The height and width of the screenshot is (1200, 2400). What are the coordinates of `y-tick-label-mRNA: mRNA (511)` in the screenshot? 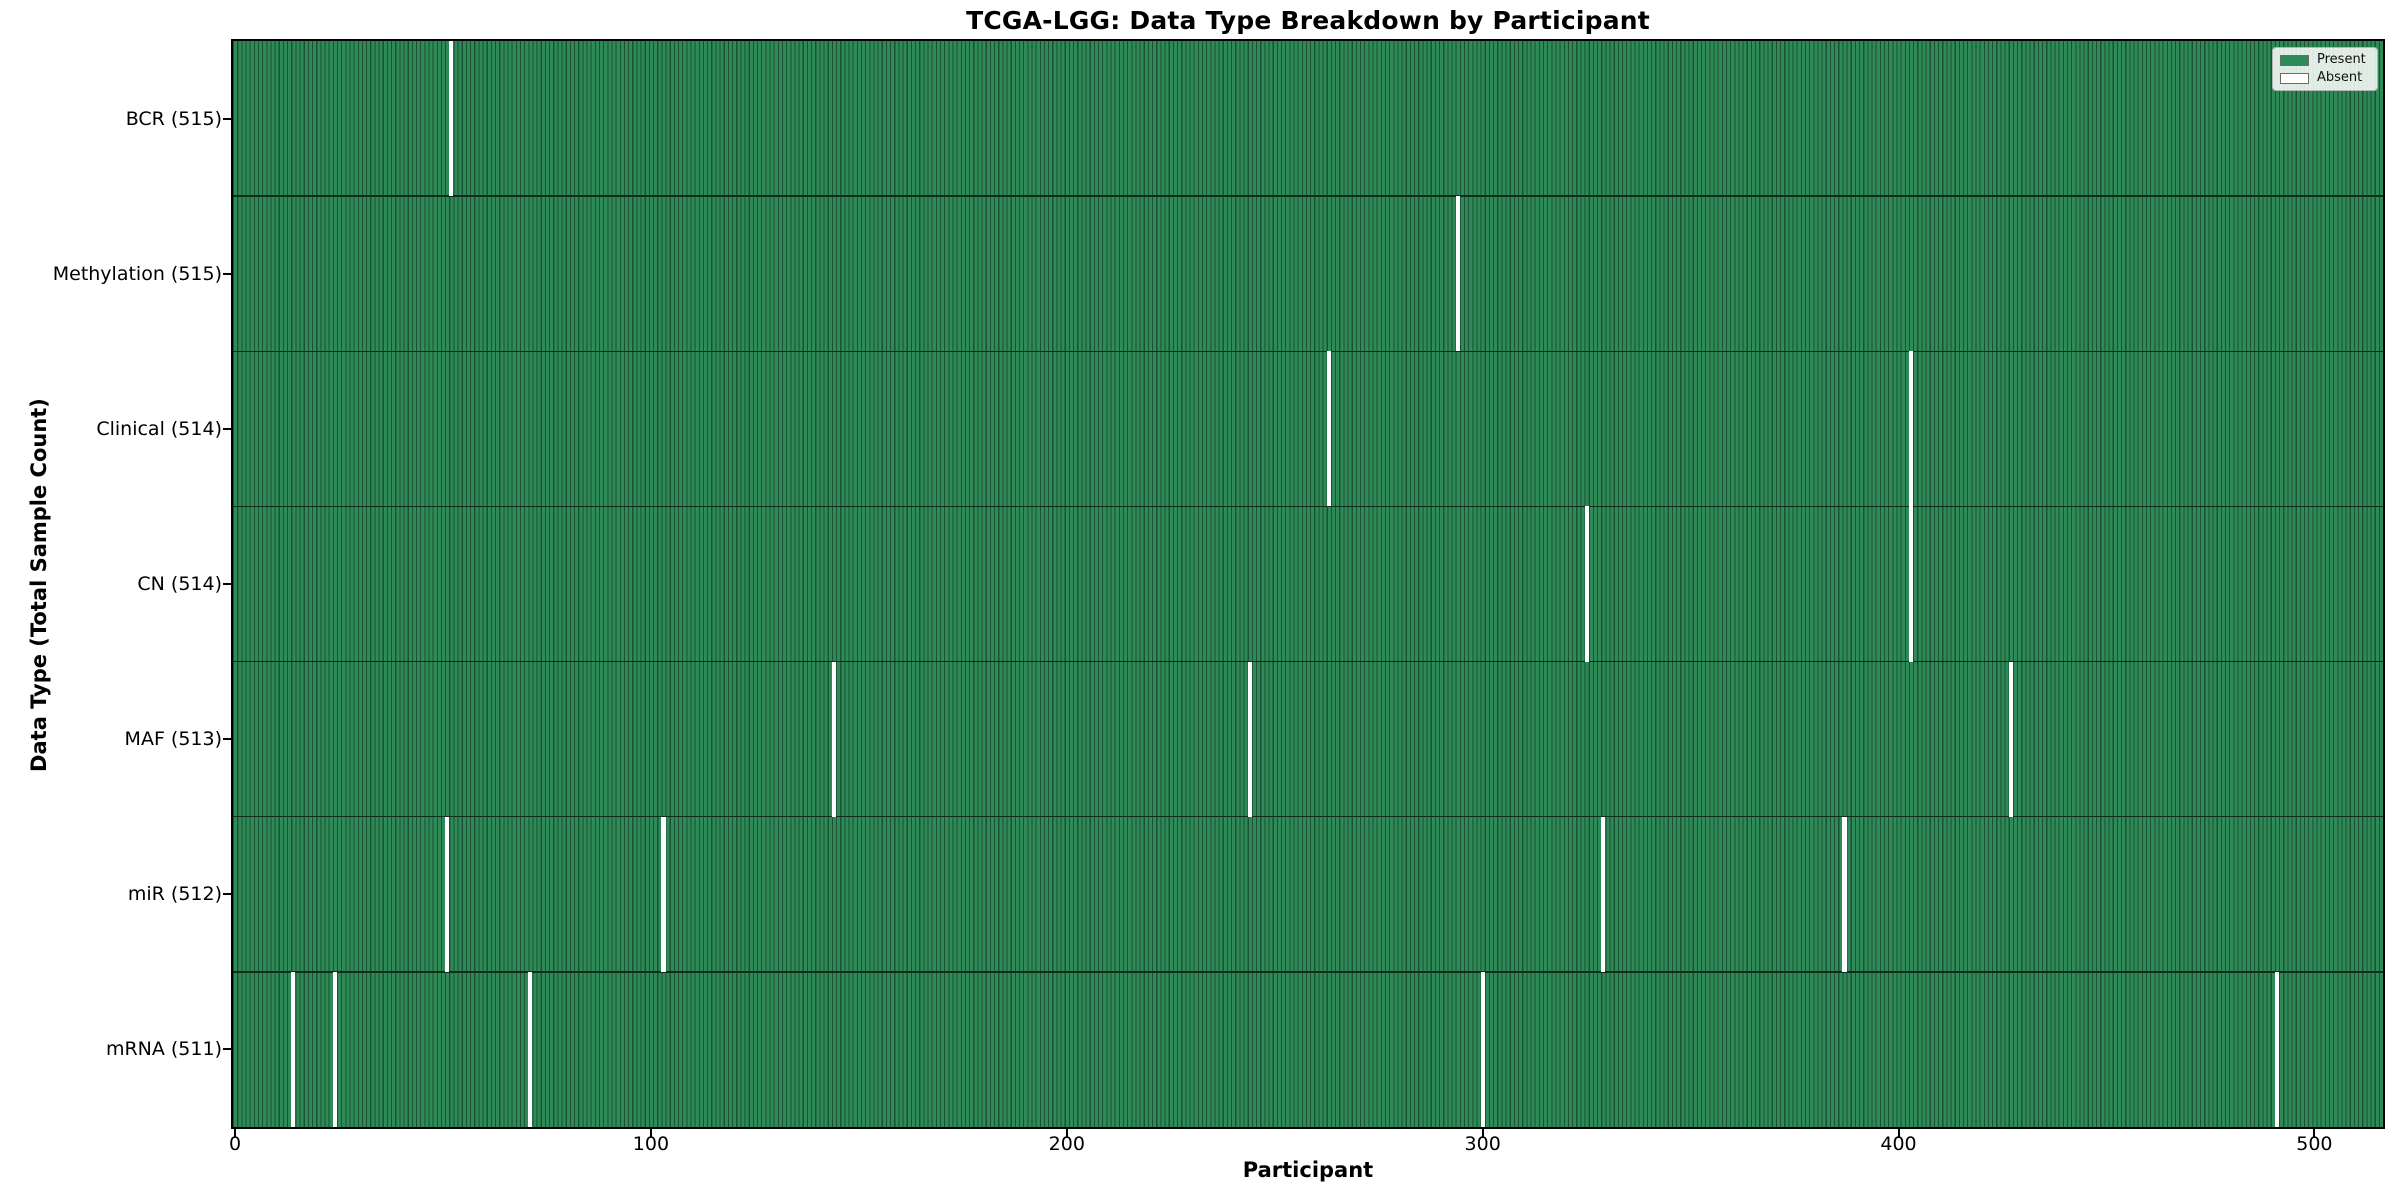 It's located at (163, 1049).